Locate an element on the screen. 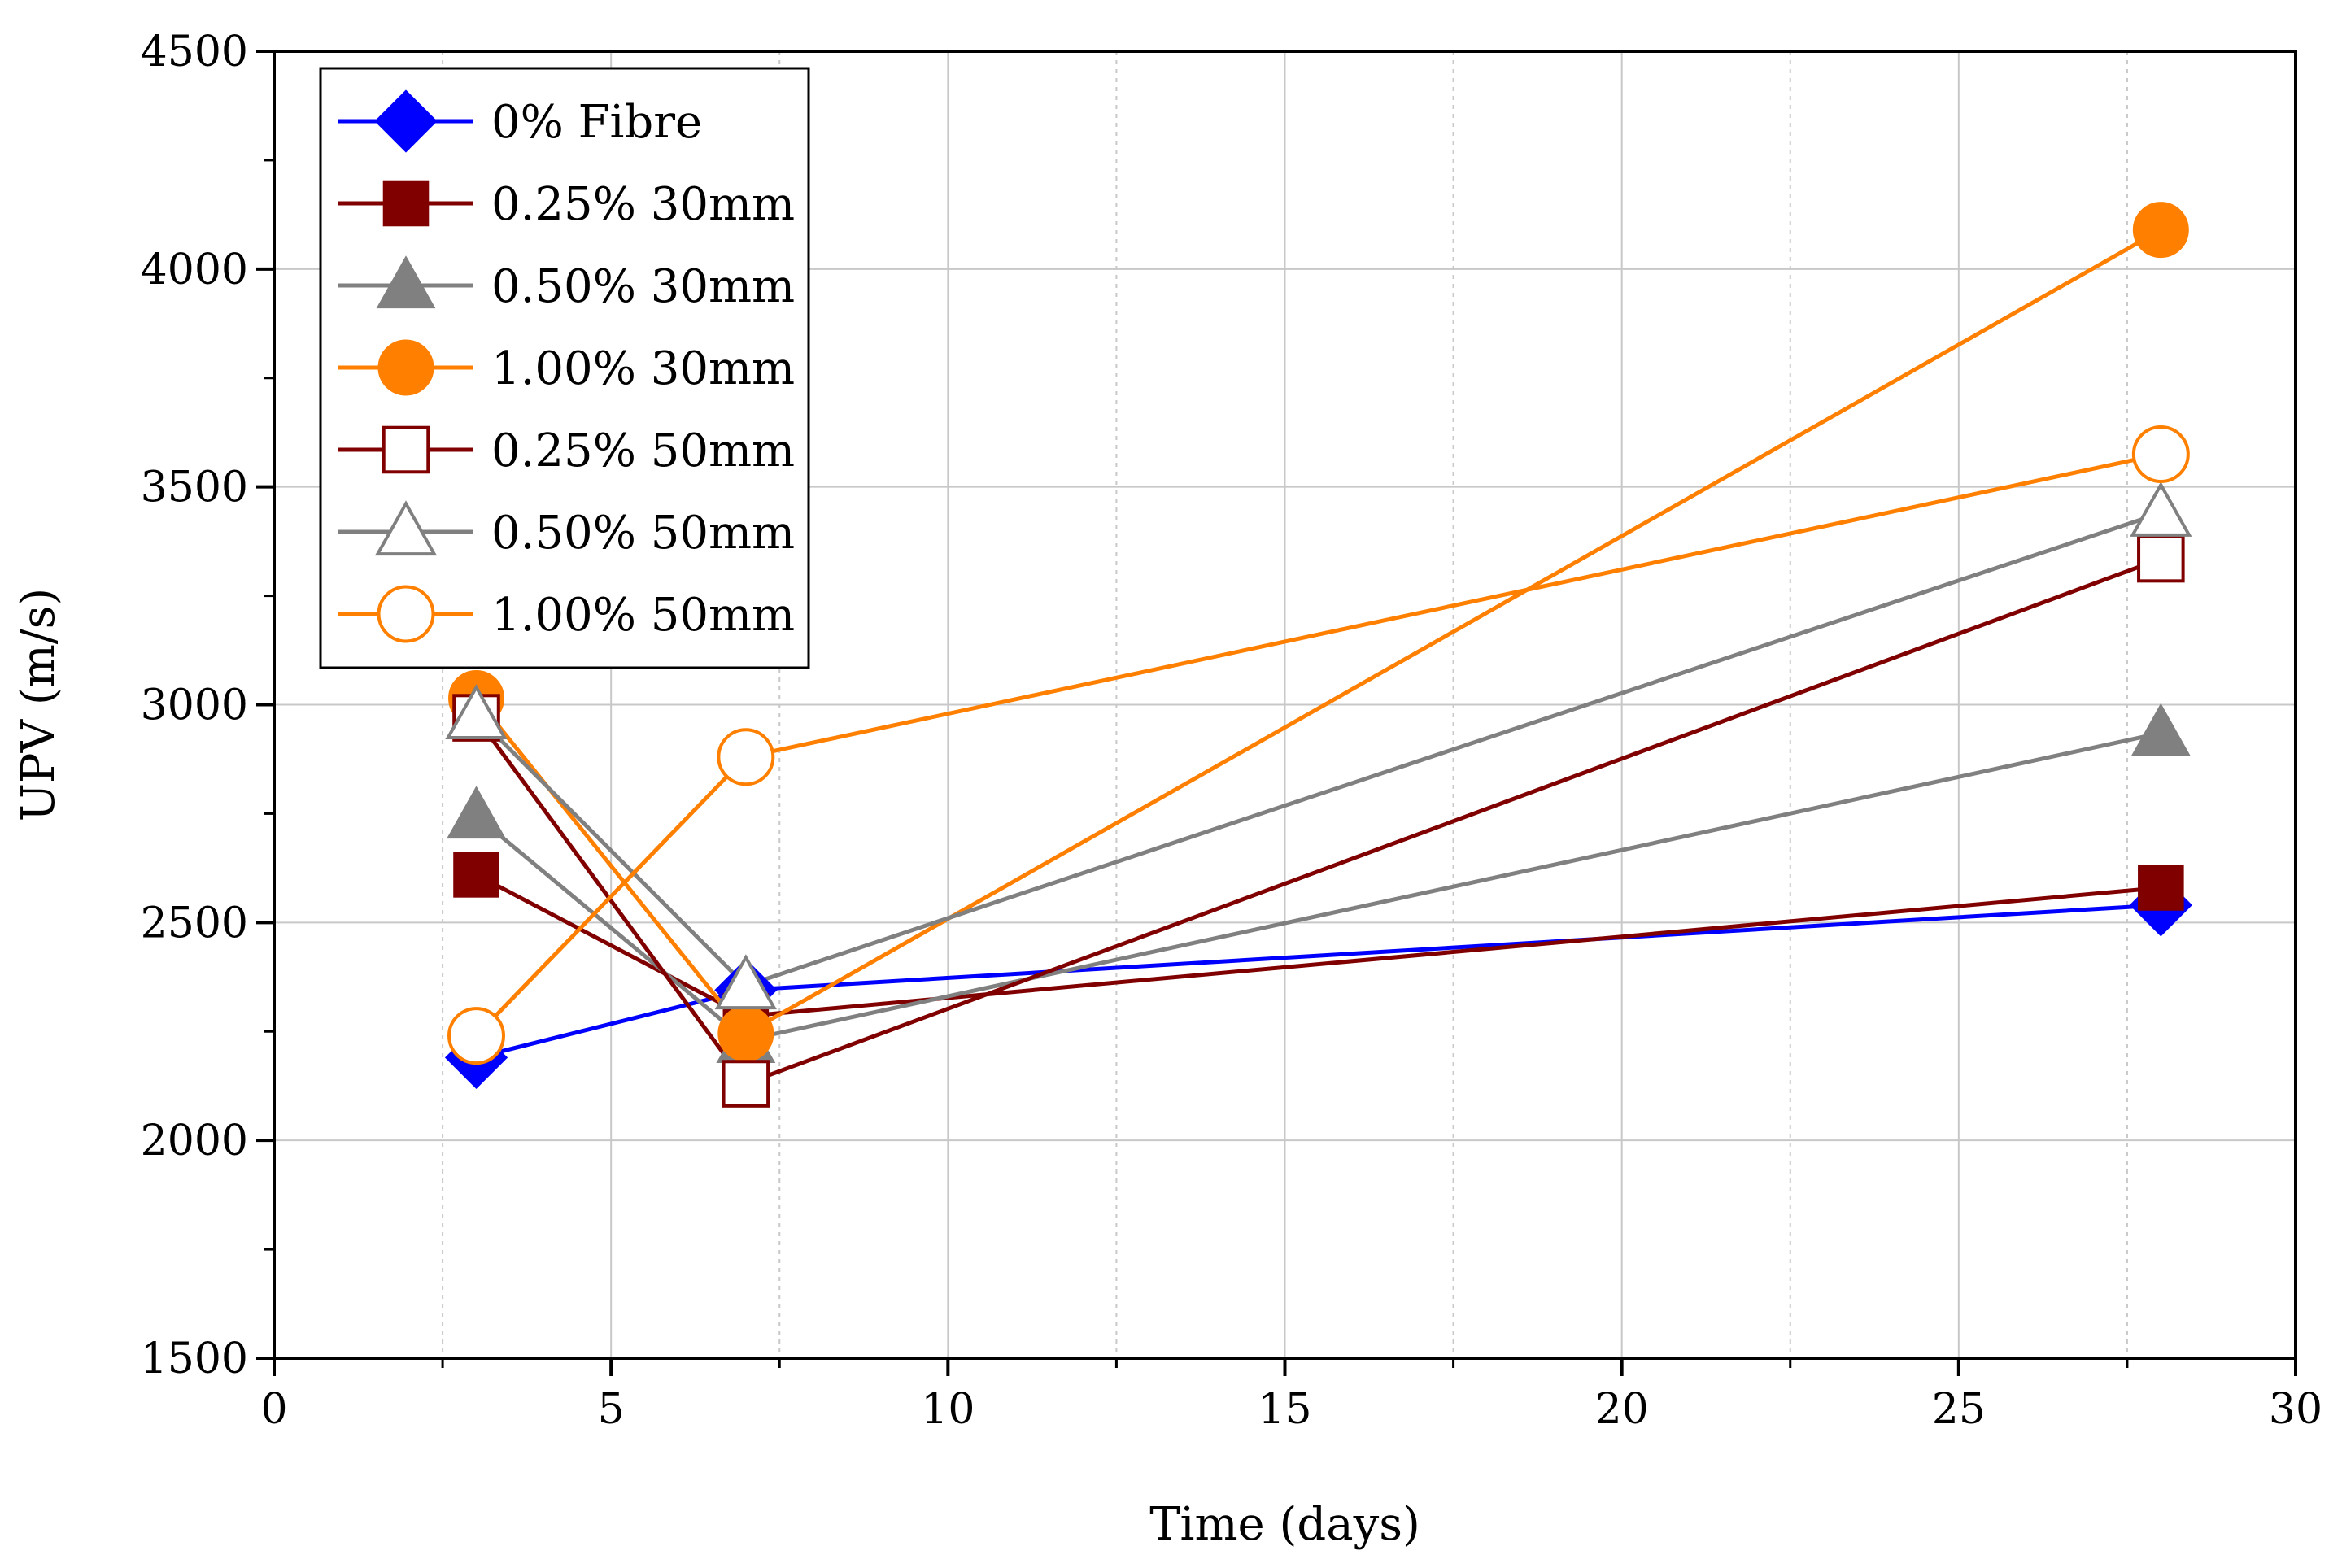 The image size is (2342, 1568). legend-label: 1.00% 30mm is located at coordinates (643, 368).